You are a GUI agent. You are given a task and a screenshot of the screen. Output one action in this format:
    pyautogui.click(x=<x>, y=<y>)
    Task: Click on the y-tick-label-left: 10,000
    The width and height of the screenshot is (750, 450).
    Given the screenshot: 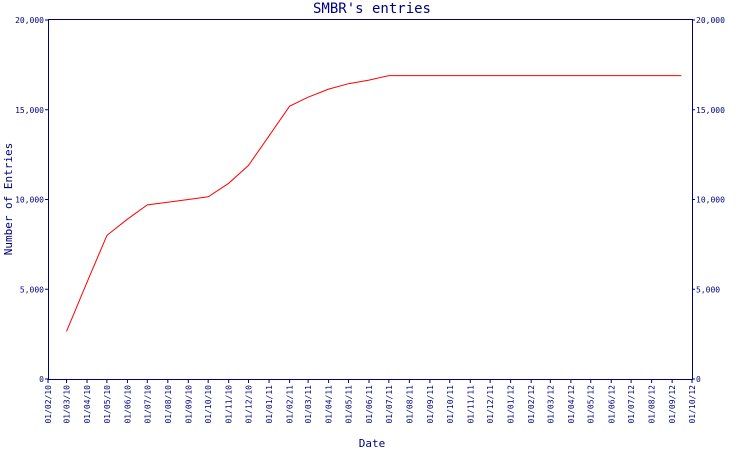 What is the action you would take?
    pyautogui.click(x=29, y=200)
    